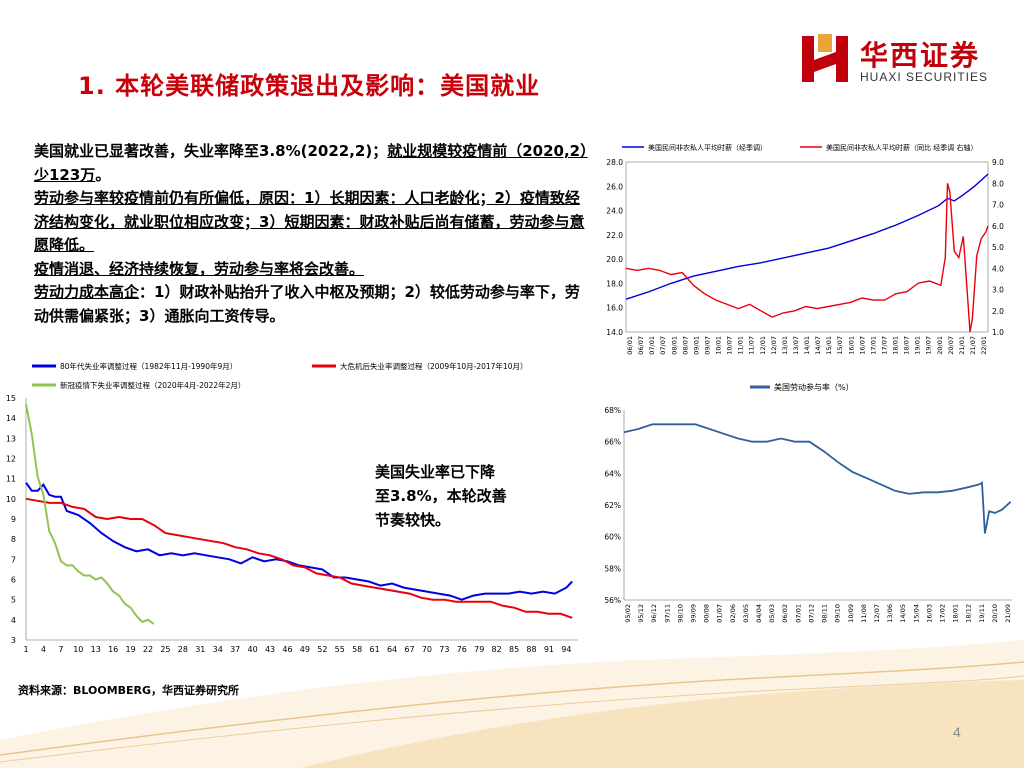  Describe the element at coordinates (200, 649) in the screenshot. I see `x-tick-label: 31` at that location.